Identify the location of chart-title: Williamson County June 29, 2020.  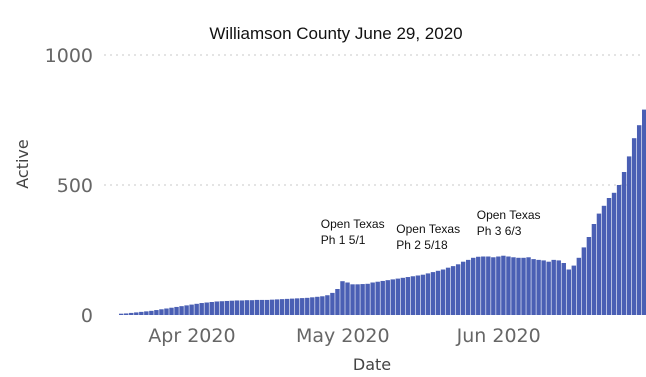
(335, 33).